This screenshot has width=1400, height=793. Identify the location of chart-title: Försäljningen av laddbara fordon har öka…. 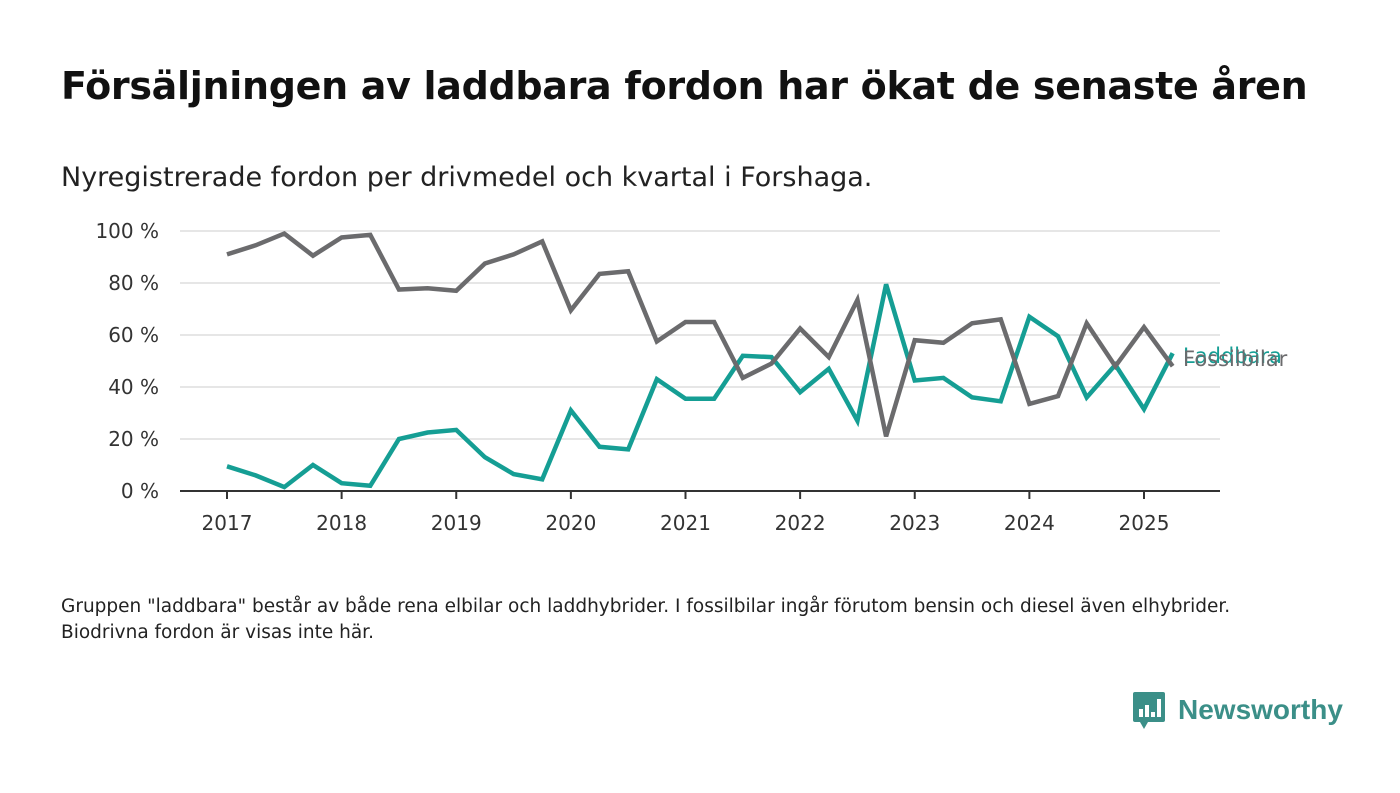
(684, 86).